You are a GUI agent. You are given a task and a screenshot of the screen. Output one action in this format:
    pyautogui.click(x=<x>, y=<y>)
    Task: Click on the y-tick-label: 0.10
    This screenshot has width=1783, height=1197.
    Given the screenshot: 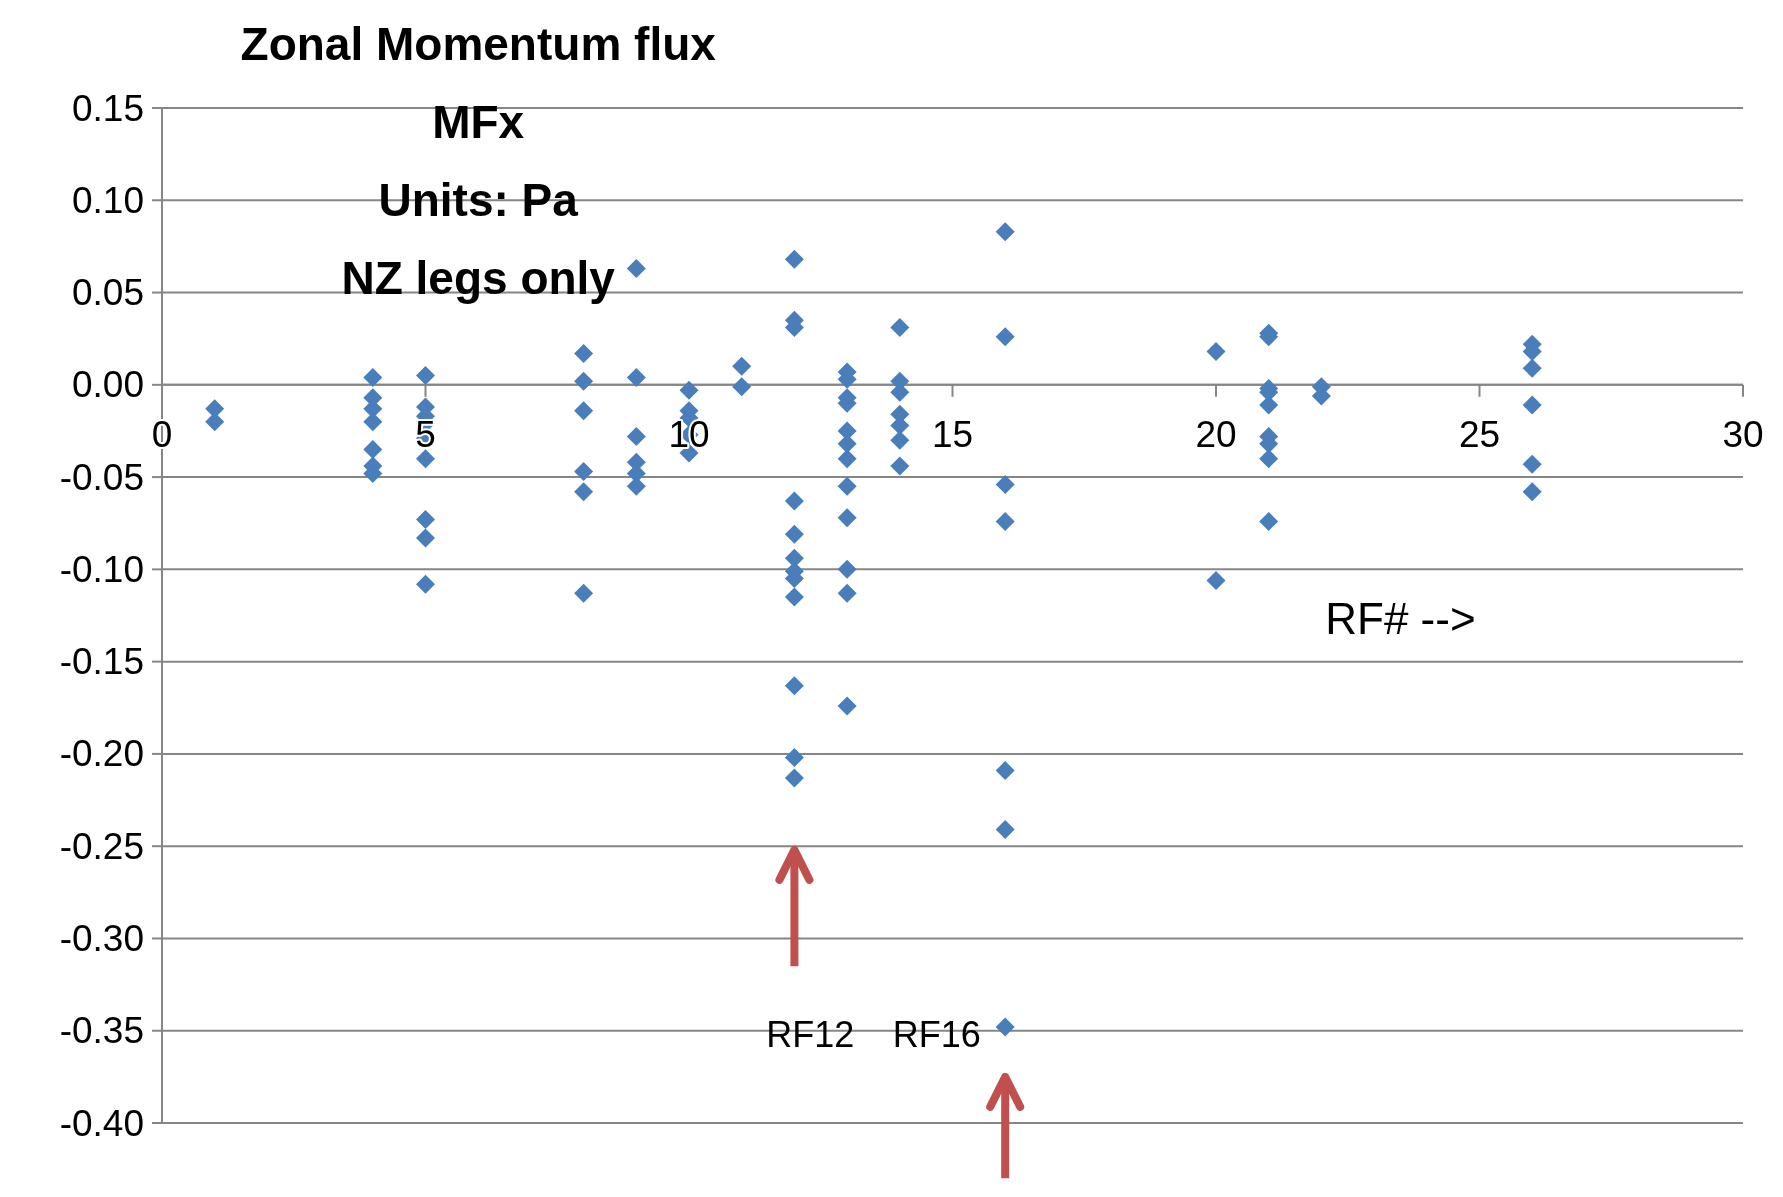 What is the action you would take?
    pyautogui.click(x=107, y=200)
    